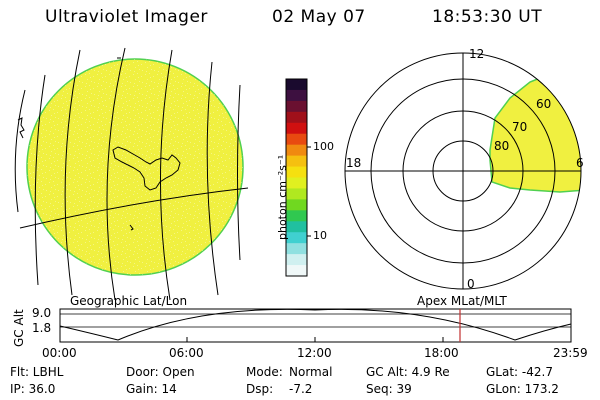 The width and height of the screenshot is (600, 400). I want to click on coastline, so click(99, 144).